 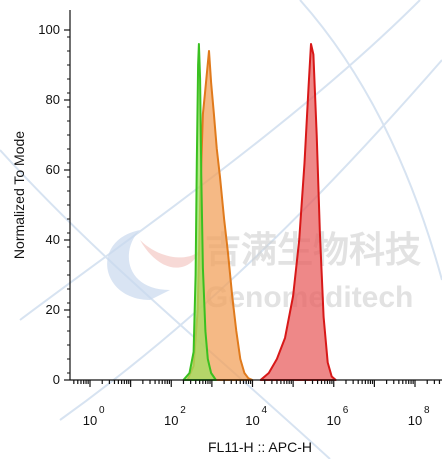 What do you see at coordinates (56, 379) in the screenshot?
I see `y-tick-label: 0` at bounding box center [56, 379].